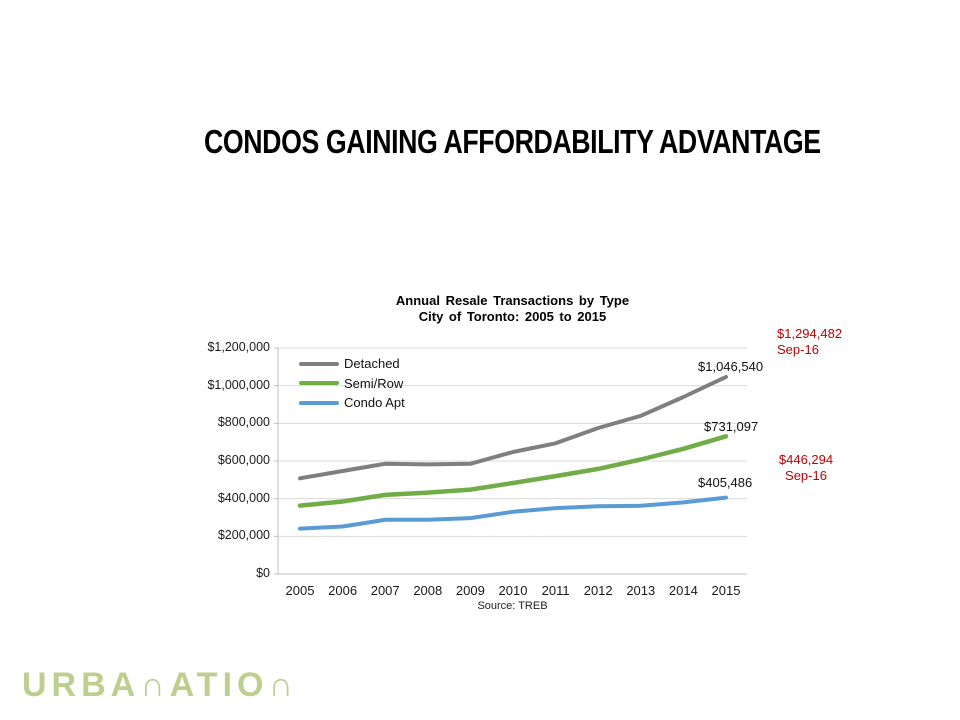 The image size is (960, 720). Describe the element at coordinates (512, 316) in the screenshot. I see `chart-subtitle: City of Toronto: 2005 to 2015` at that location.